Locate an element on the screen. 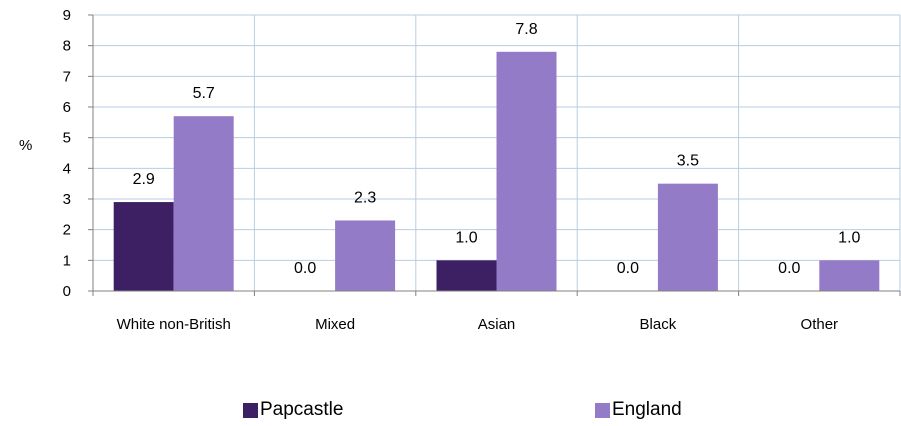 This screenshot has height=426, width=901. y-tick-label: 3 is located at coordinates (67, 199).